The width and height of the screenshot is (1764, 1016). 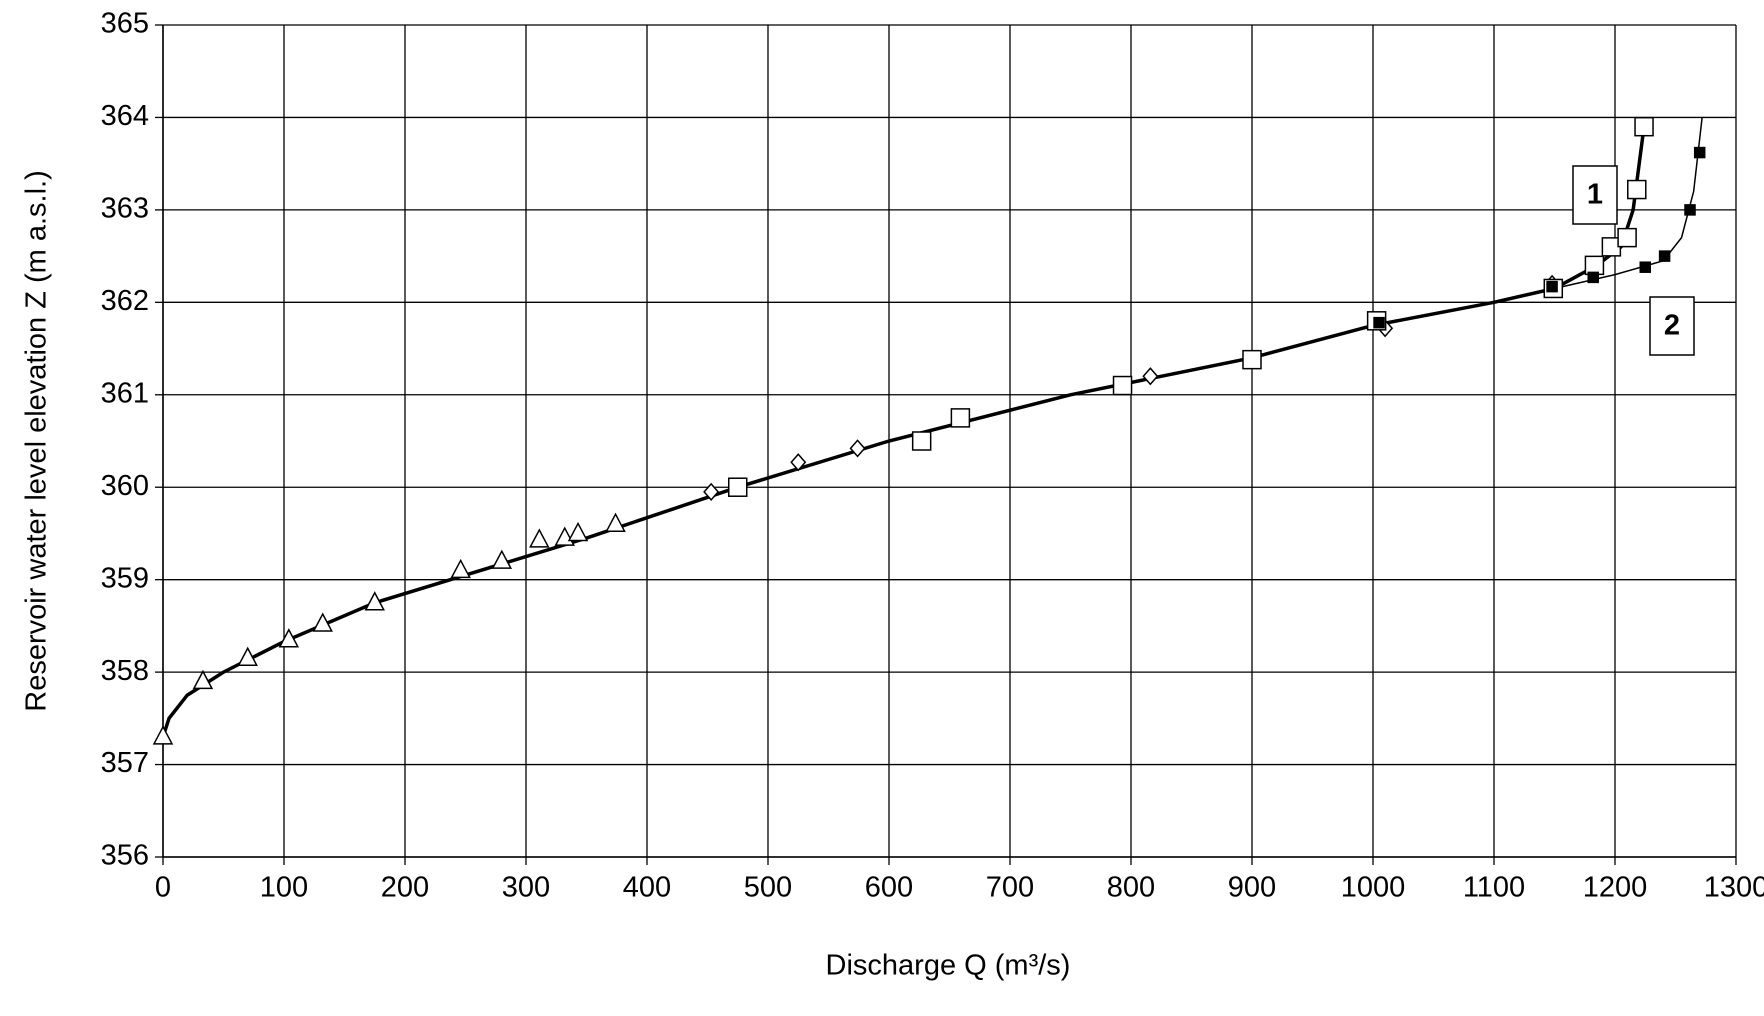 I want to click on x-tick-label: 800, so click(x=1131, y=888).